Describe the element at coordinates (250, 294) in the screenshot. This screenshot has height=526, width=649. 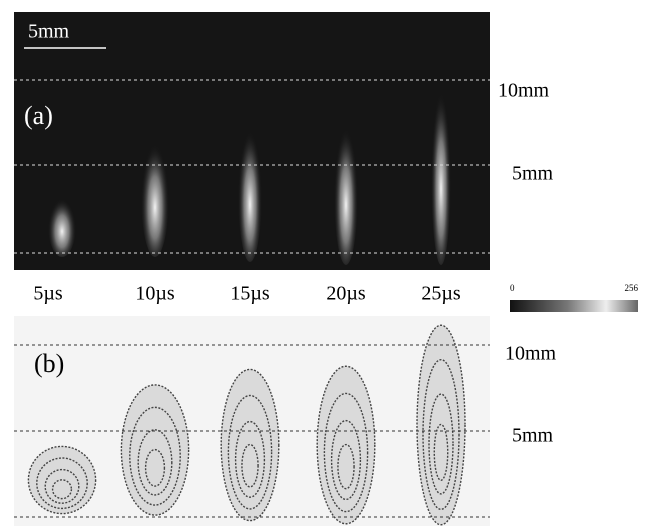
I see `time-label: 15µs` at that location.